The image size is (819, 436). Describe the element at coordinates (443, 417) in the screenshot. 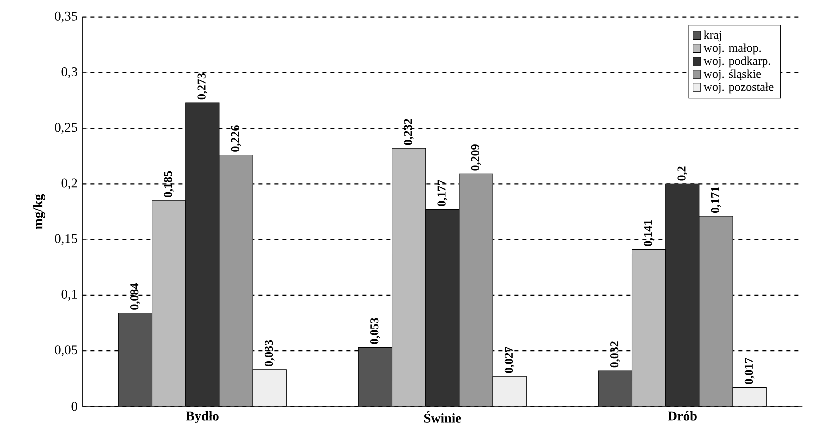

I see `x-tick-label: Świnie` at that location.